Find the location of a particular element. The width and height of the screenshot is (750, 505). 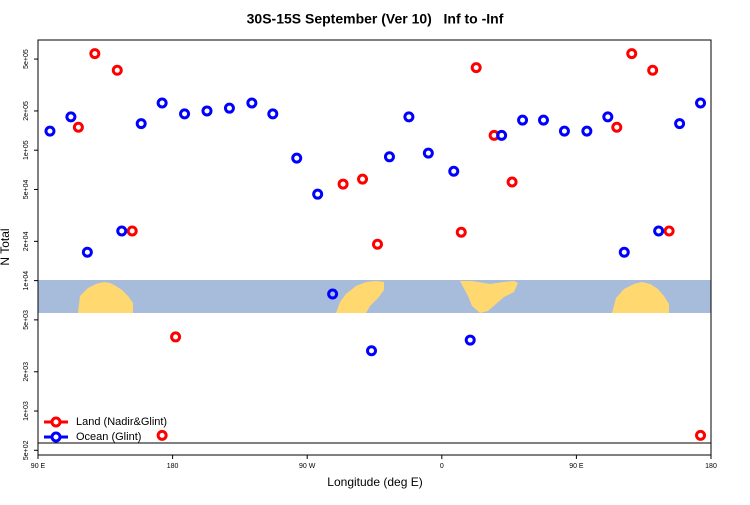

legend-label: Ocean (Glint) is located at coordinates (108, 437).